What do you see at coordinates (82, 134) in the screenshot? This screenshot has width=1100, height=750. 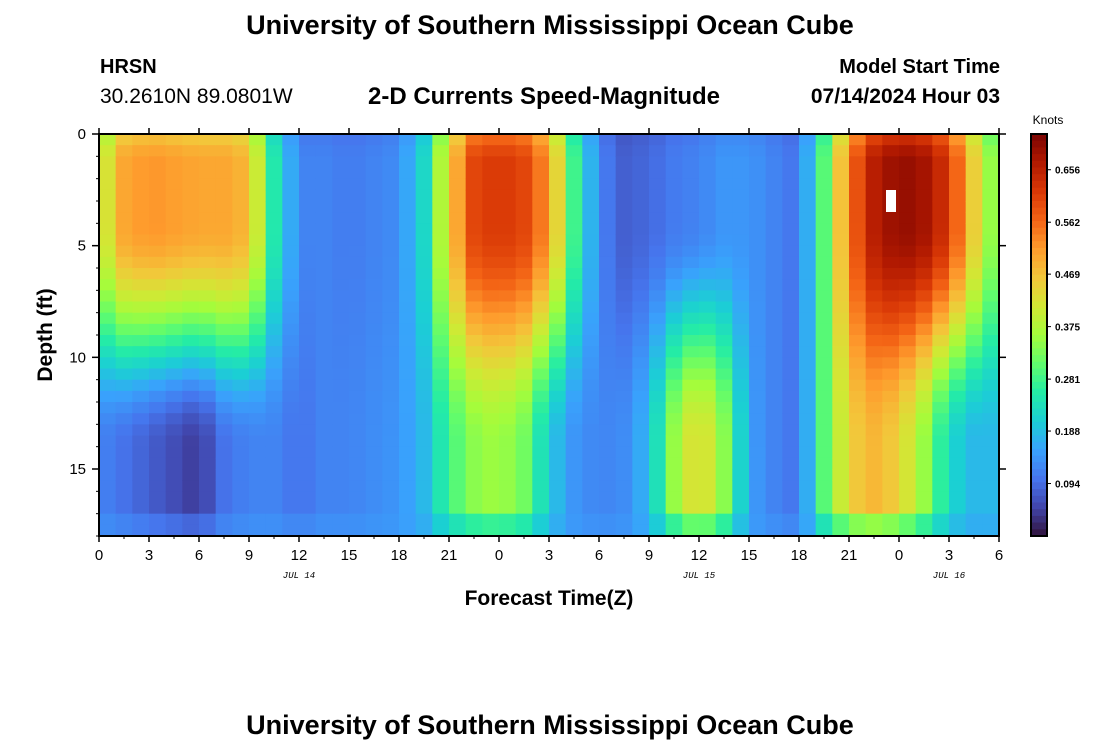 I see `y-tick-label: 0` at bounding box center [82, 134].